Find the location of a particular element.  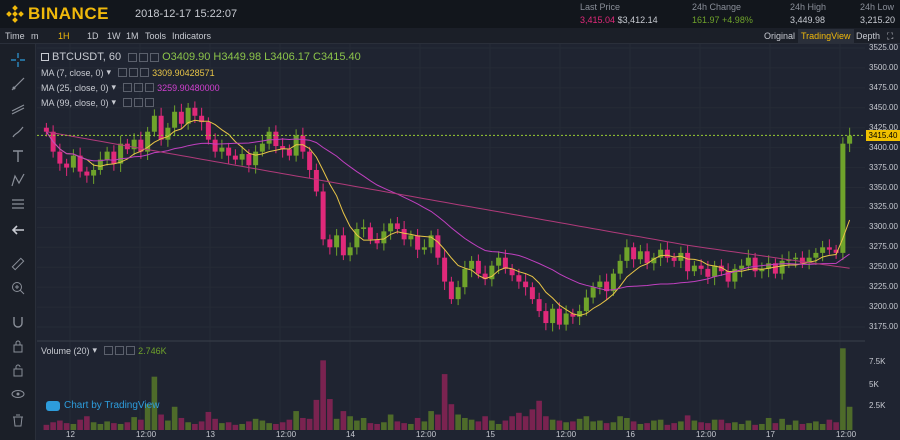

text-tool-icon is located at coordinates (18, 156).